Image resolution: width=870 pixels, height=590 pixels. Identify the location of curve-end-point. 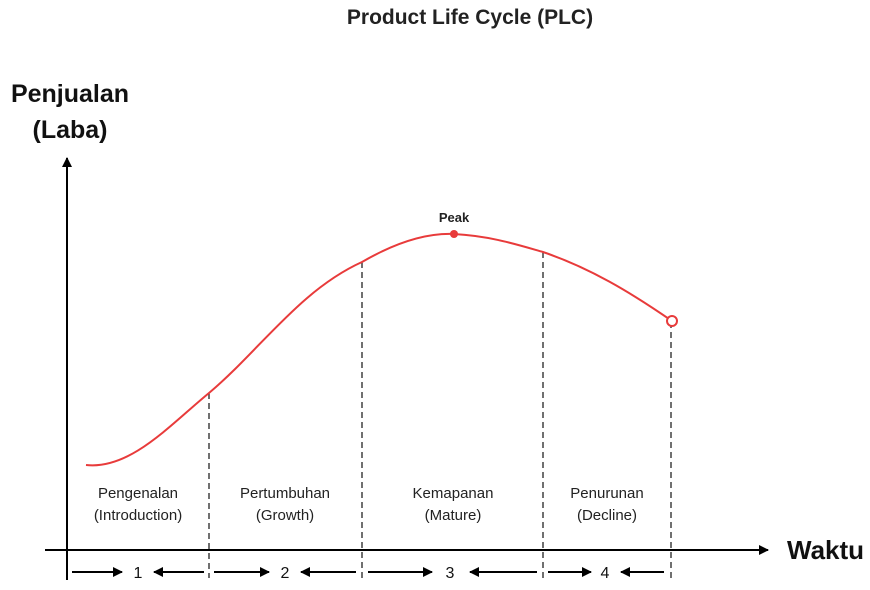
(672, 321).